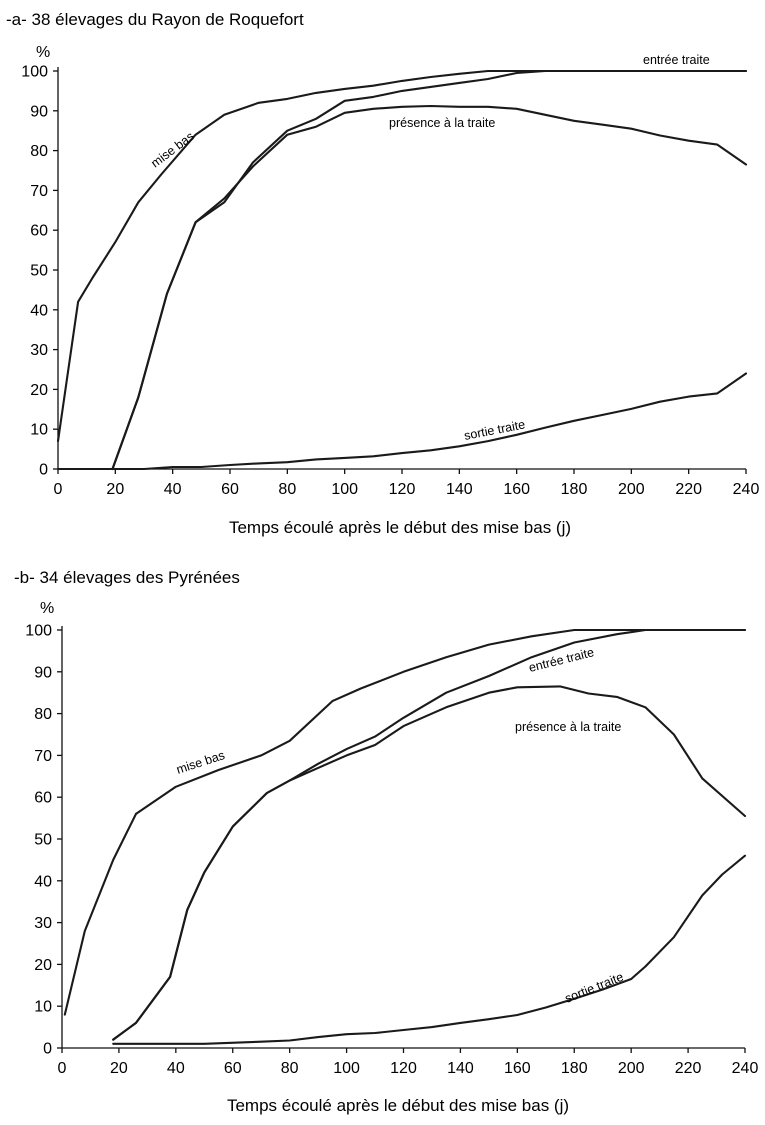  I want to click on chart-a-y-tick-label: 10, so click(39, 430).